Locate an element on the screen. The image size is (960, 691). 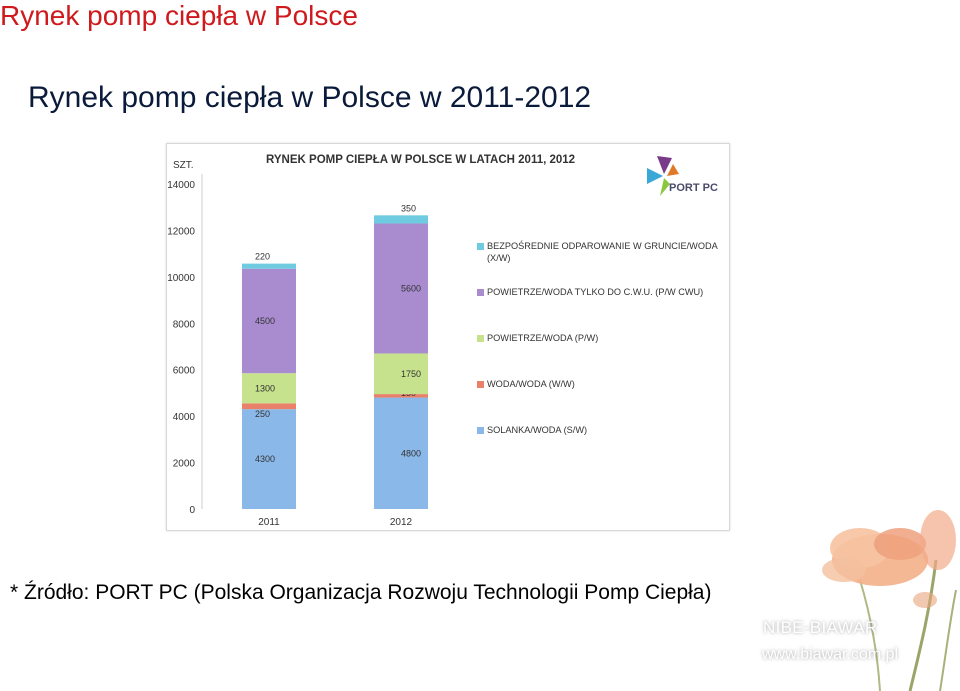
data-label: 4500 is located at coordinates (265, 321).